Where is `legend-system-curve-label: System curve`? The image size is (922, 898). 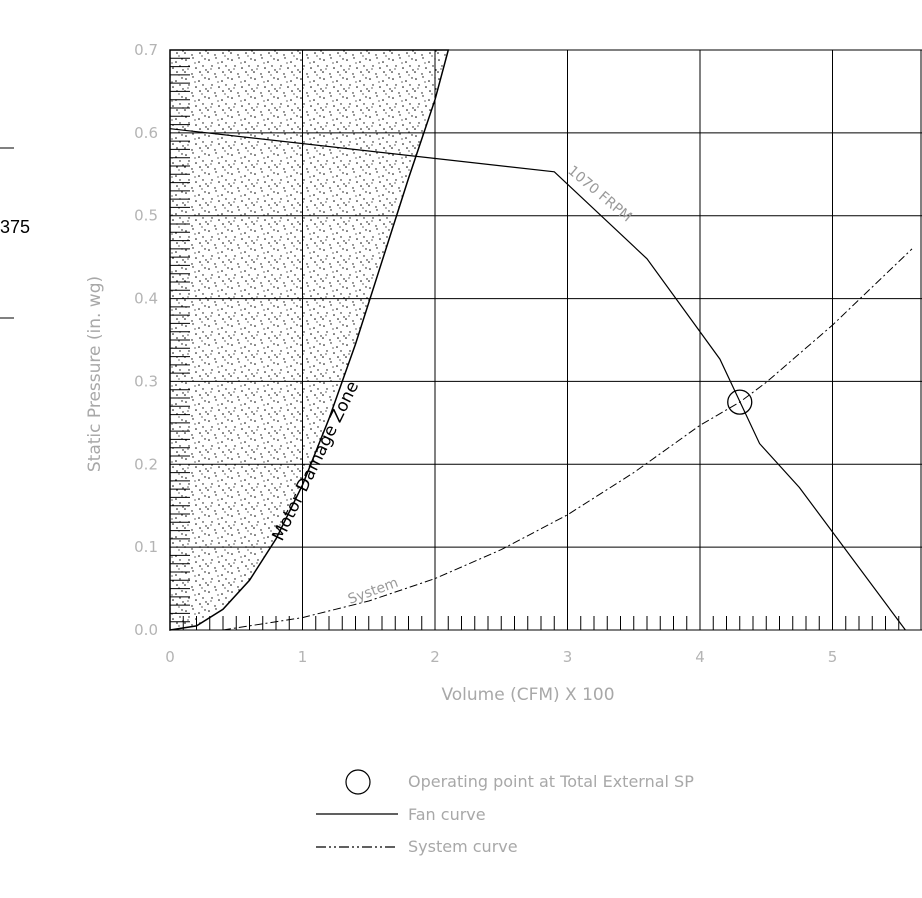
legend-system-curve-label: System curve is located at coordinates (463, 846).